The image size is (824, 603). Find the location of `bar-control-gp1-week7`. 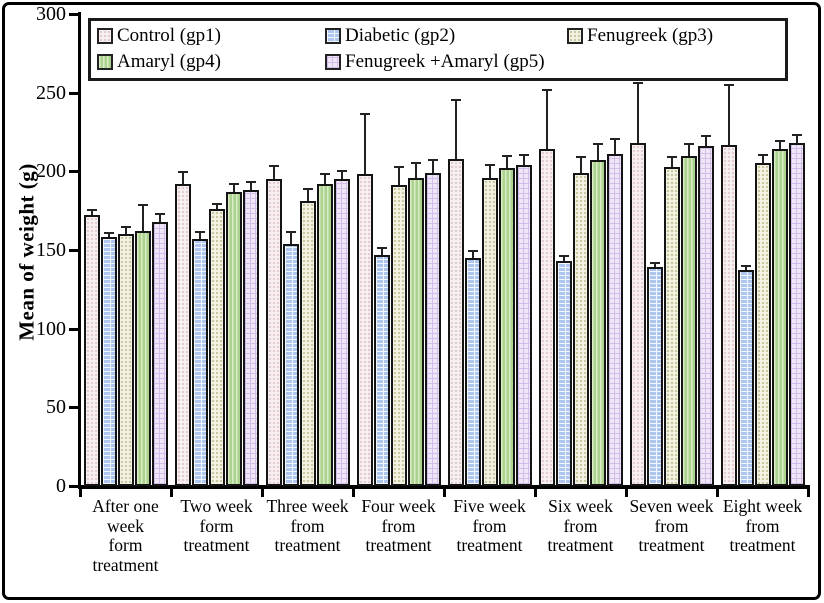

bar-control-gp1-week7 is located at coordinates (637, 314).